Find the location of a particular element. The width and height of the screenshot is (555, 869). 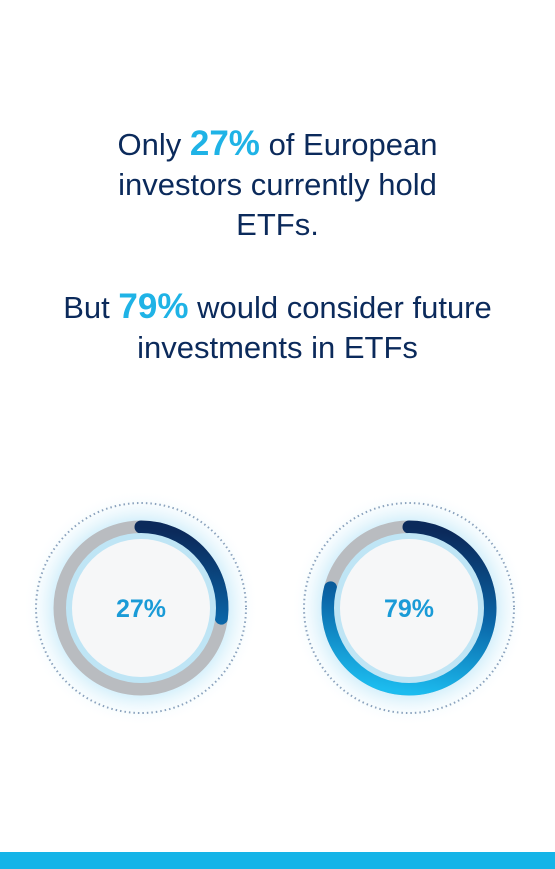

statement-lead: But is located at coordinates (86, 307).